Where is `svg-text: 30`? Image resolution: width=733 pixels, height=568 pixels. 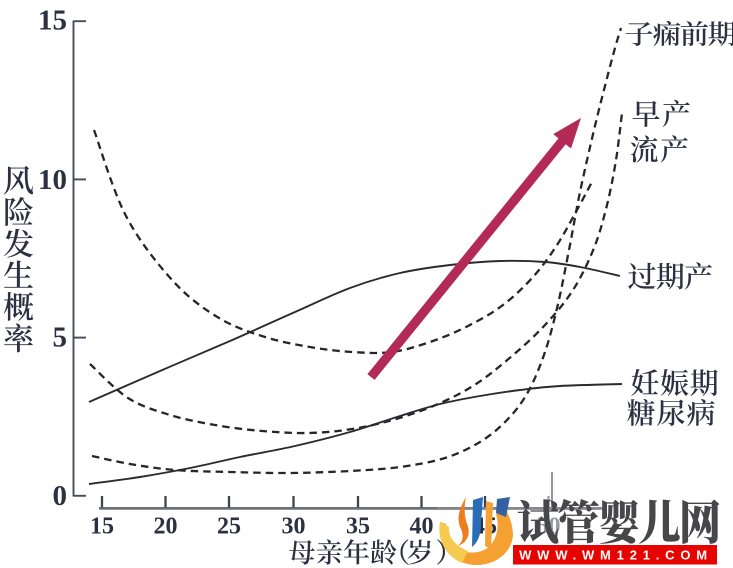
svg-text: 30 is located at coordinates (294, 527).